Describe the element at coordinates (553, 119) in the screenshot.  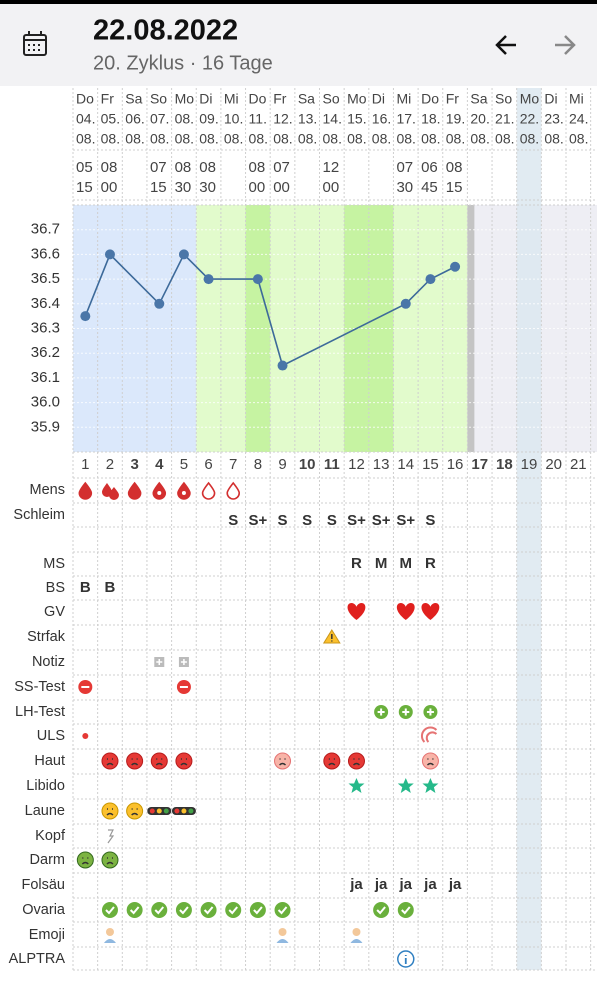
I see `date: 23.` at that location.